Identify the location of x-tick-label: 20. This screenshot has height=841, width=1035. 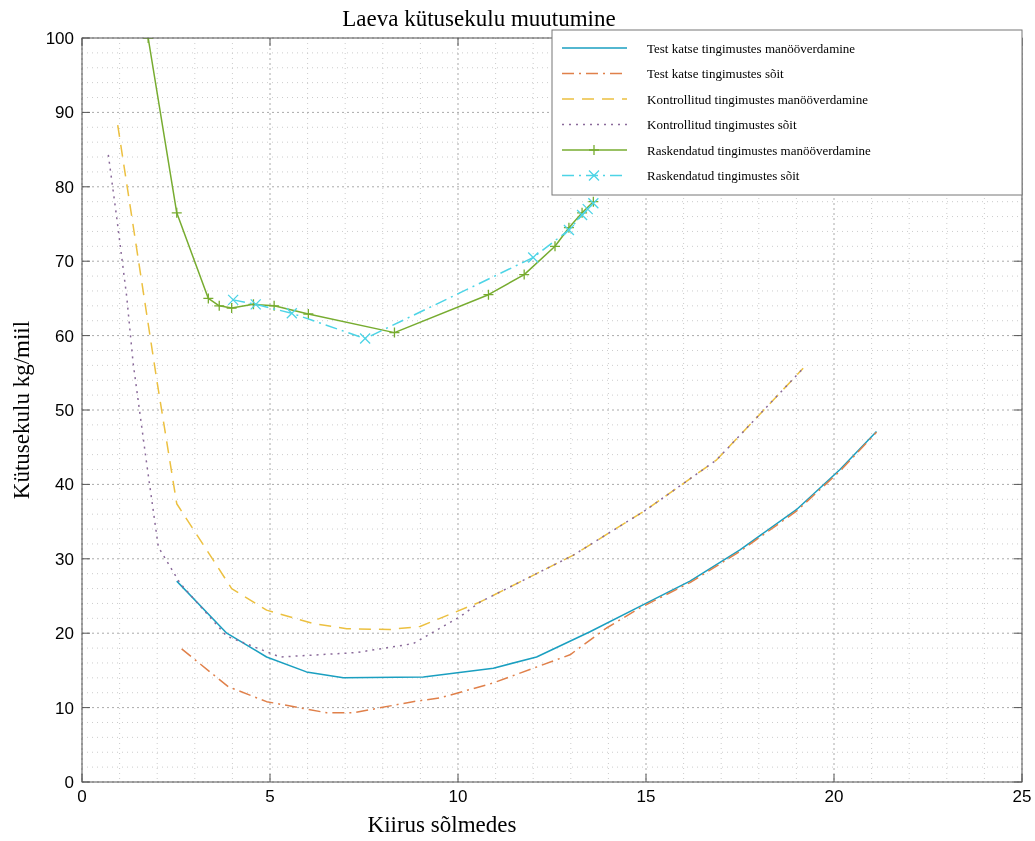
(834, 796).